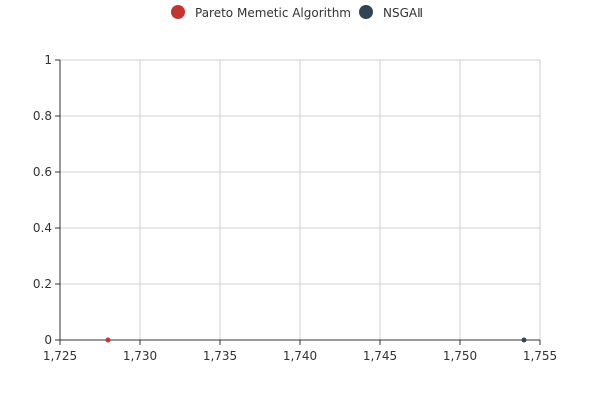 The width and height of the screenshot is (600, 400). I want to click on x-tick-label: 1,730, so click(140, 356).